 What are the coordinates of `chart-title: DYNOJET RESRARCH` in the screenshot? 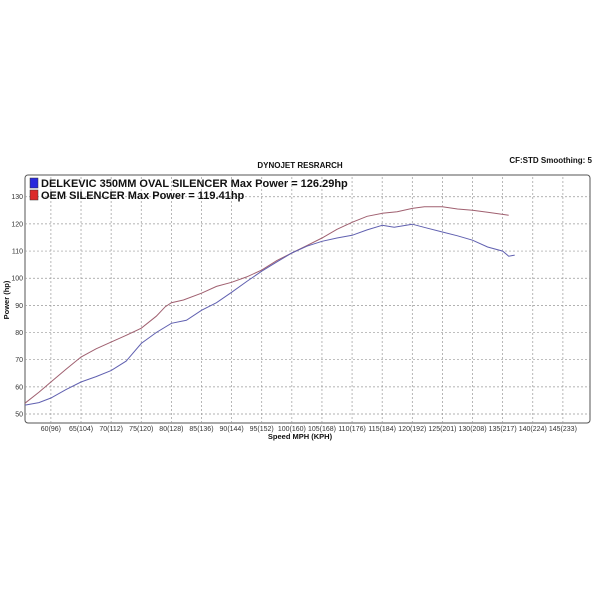 It's located at (300, 165).